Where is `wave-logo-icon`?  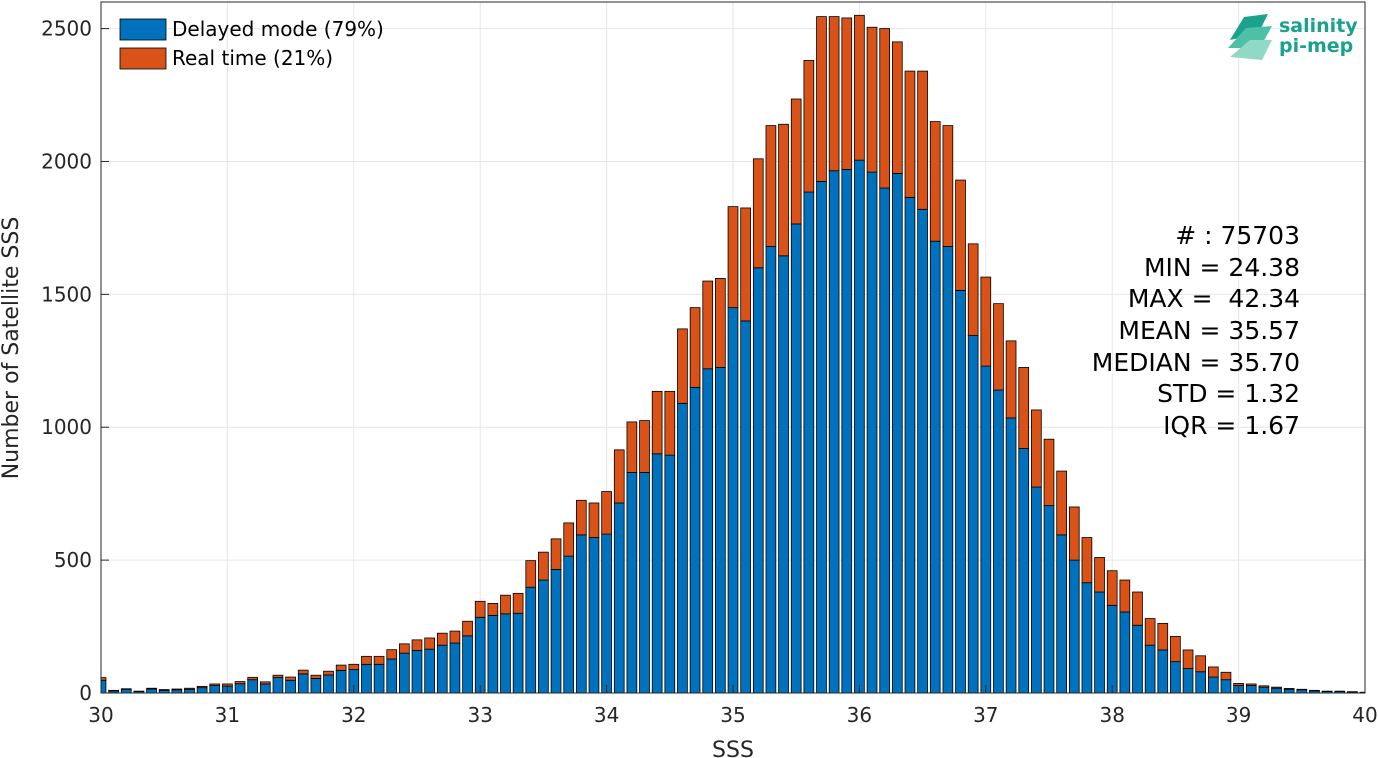
wave-logo-icon is located at coordinates (1250, 37).